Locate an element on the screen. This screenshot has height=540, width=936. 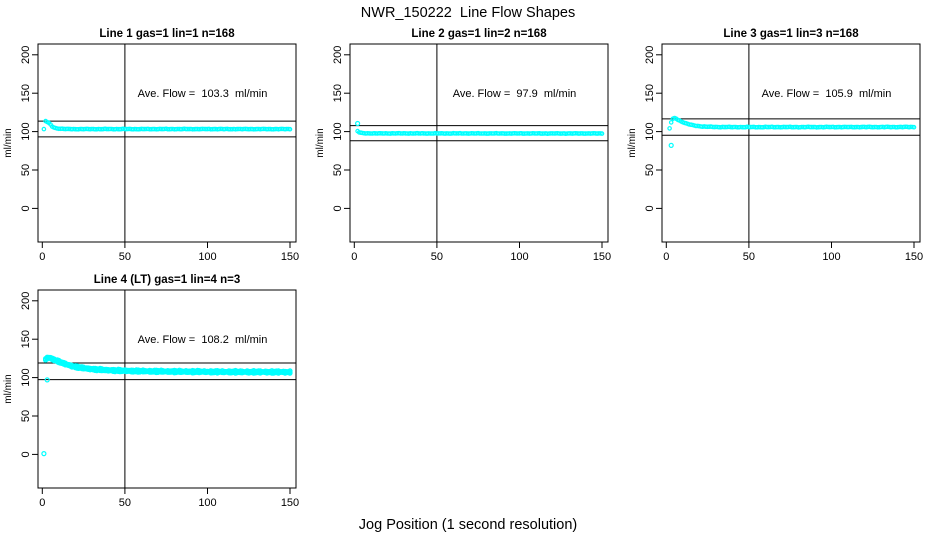
ave-flow-annotation: Ave. Flow = 103.3 ml/min is located at coordinates (203, 94).